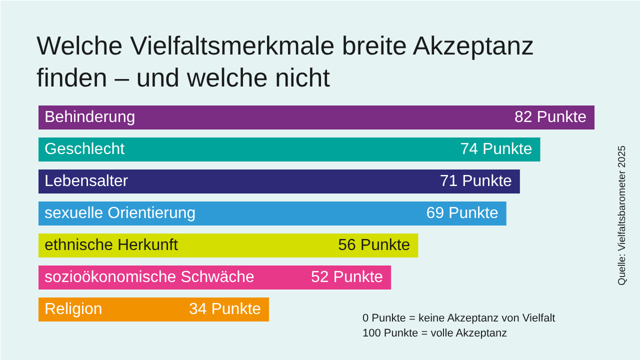 The height and width of the screenshot is (360, 640). What do you see at coordinates (225, 309) in the screenshot?
I see `data-label: 34 Punkte` at bounding box center [225, 309].